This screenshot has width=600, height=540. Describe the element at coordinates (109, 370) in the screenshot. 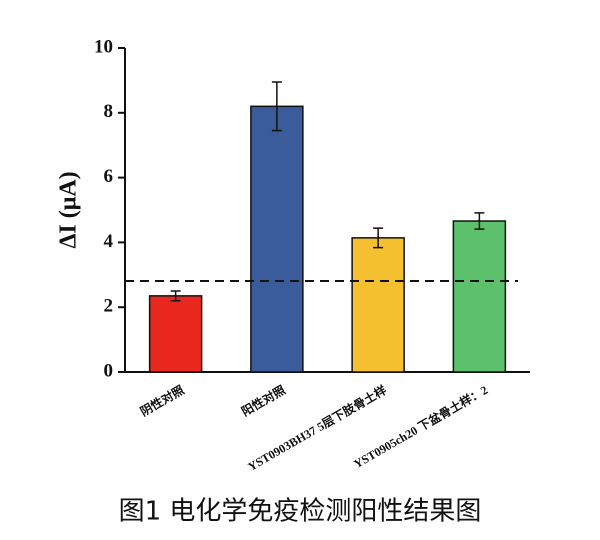

I see `y-tick-label: 0` at that location.